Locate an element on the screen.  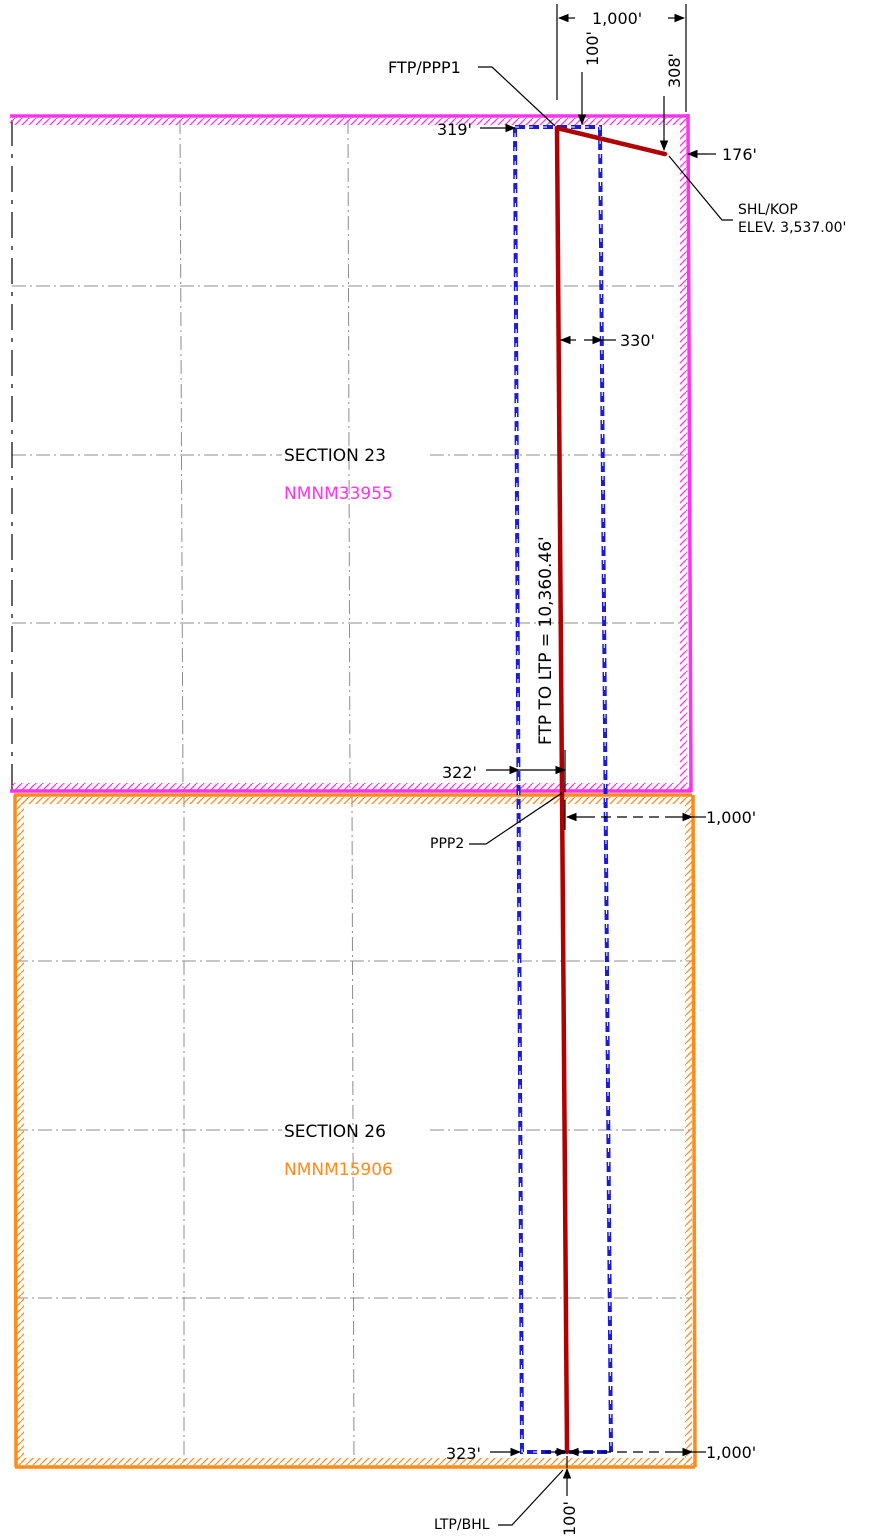
ltp-south-label: 100' is located at coordinates (569, 1518).